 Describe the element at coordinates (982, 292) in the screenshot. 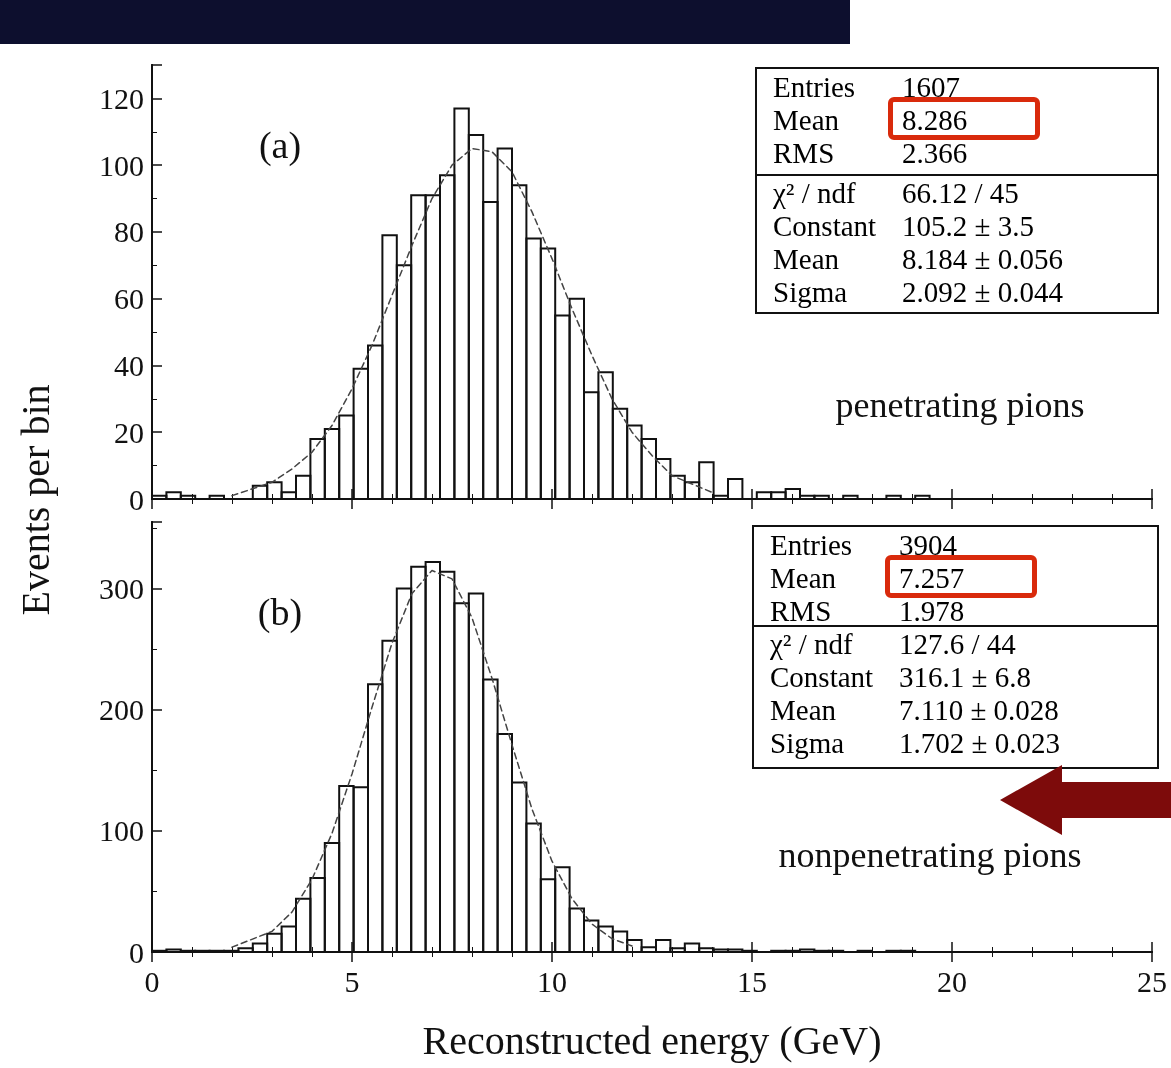

I see `annotation: 2.092 ± 0.044` at that location.